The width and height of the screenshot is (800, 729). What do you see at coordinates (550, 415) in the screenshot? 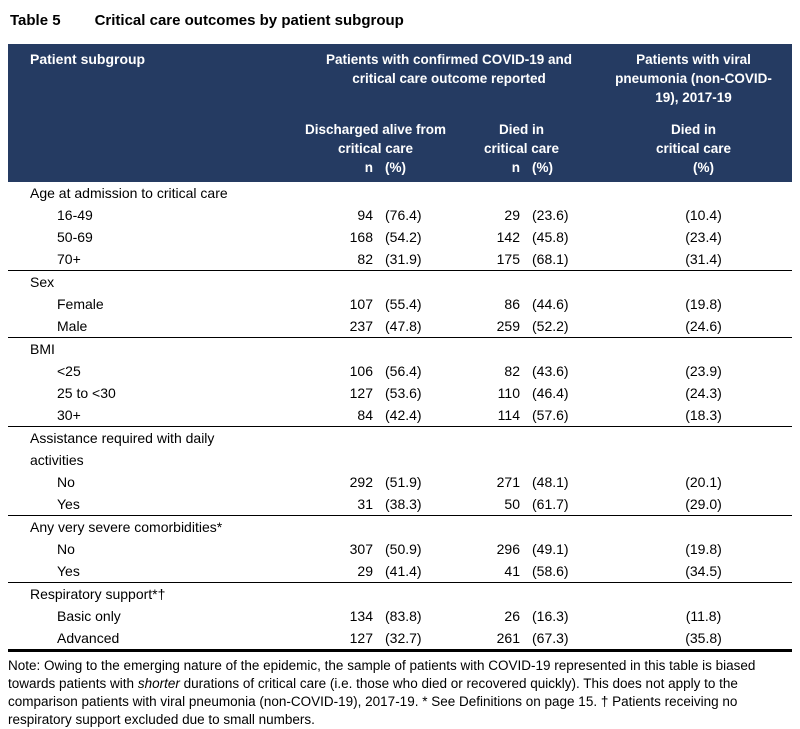
I see `died-pct: (57.6)` at bounding box center [550, 415].